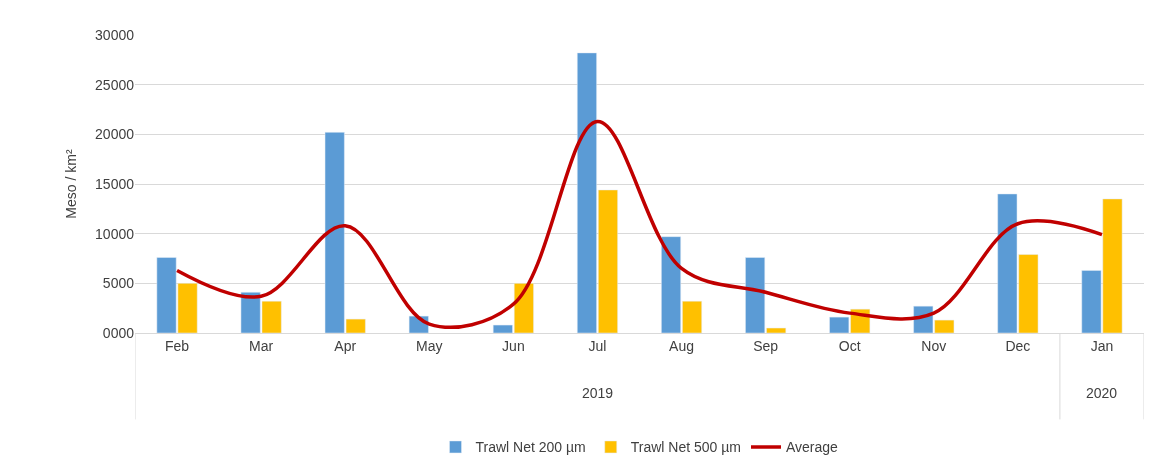 The image size is (1159, 475). Describe the element at coordinates (1018, 345) in the screenshot. I see `x-tick-label: Dec` at that location.